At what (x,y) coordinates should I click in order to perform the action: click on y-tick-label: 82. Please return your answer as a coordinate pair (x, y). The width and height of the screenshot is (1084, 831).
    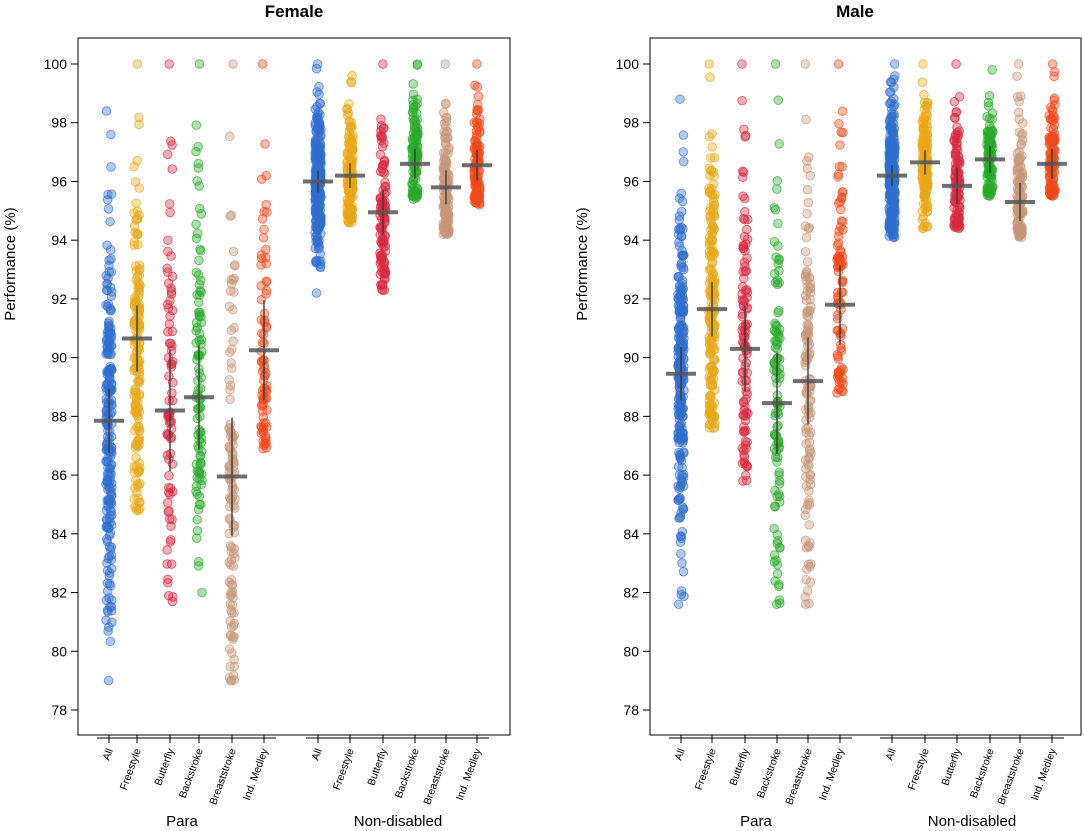
    Looking at the image, I should click on (631, 593).